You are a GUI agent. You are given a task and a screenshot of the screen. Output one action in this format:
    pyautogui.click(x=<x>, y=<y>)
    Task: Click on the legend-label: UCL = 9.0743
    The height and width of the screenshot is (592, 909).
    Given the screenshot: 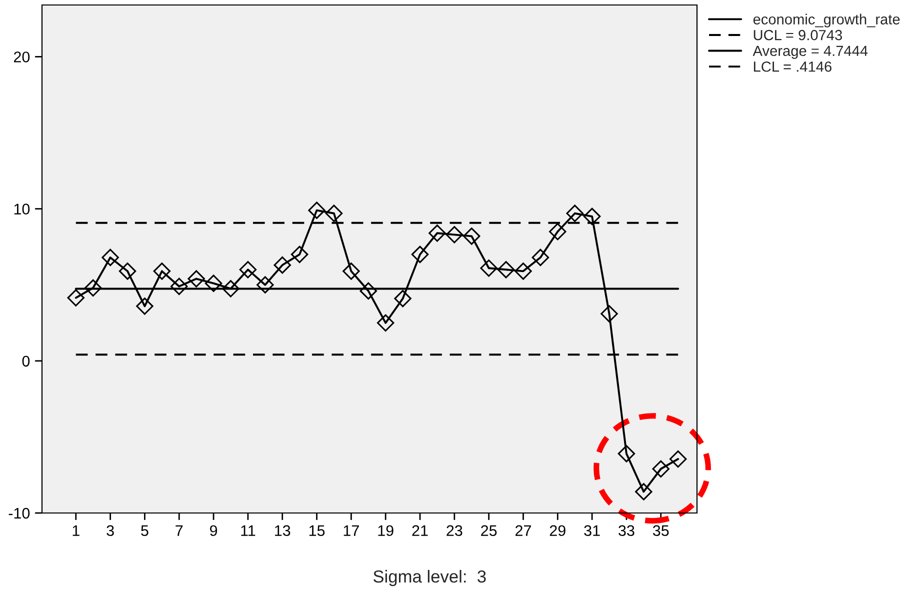 What is the action you would take?
    pyautogui.click(x=798, y=35)
    